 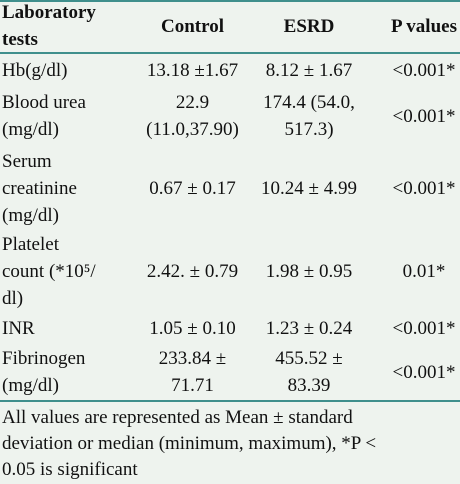 What do you see at coordinates (192, 102) in the screenshot?
I see `cell-line: 22.9` at bounding box center [192, 102].